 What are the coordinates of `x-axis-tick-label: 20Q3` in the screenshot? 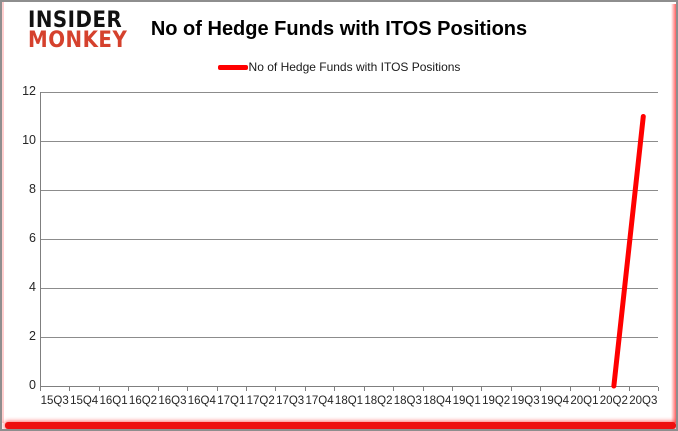 It's located at (643, 401).